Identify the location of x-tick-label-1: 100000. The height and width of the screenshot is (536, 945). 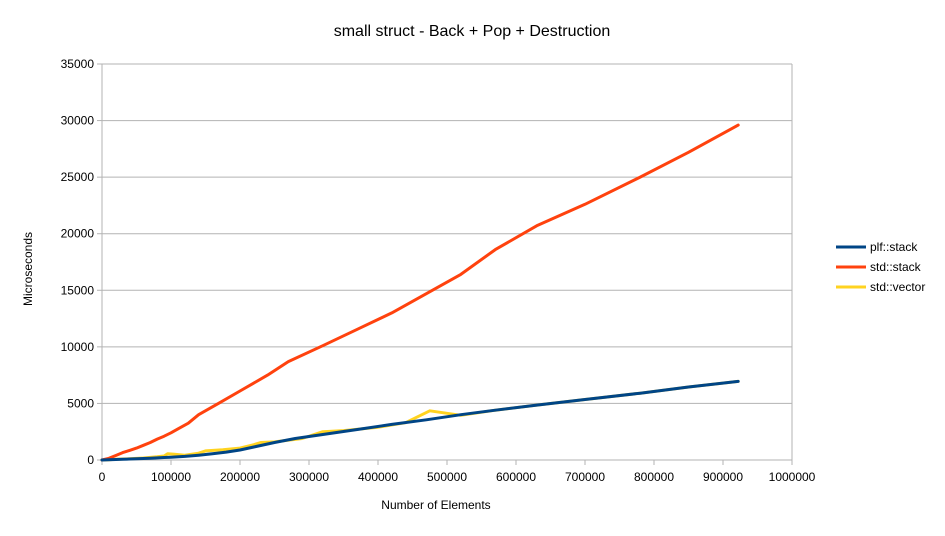
(171, 477).